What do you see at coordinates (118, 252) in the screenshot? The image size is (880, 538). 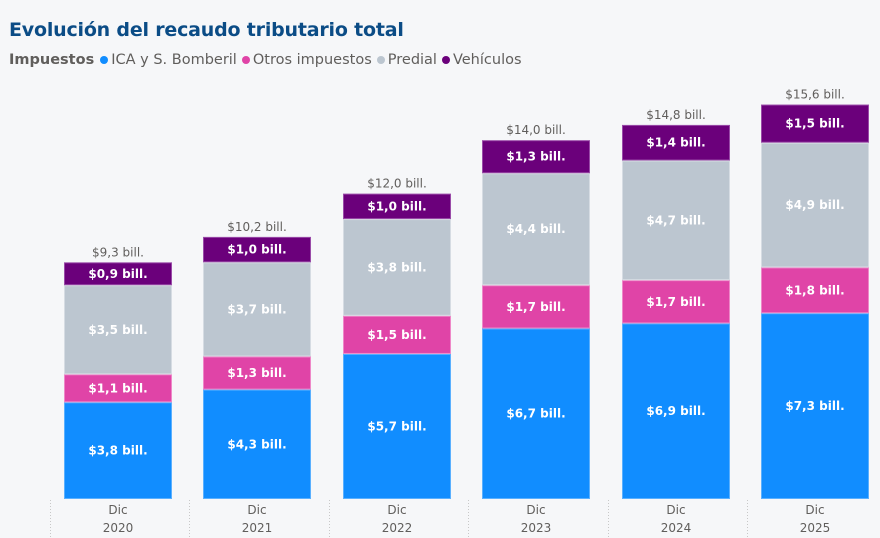 I see `total-label: $9,3 bill.` at bounding box center [118, 252].